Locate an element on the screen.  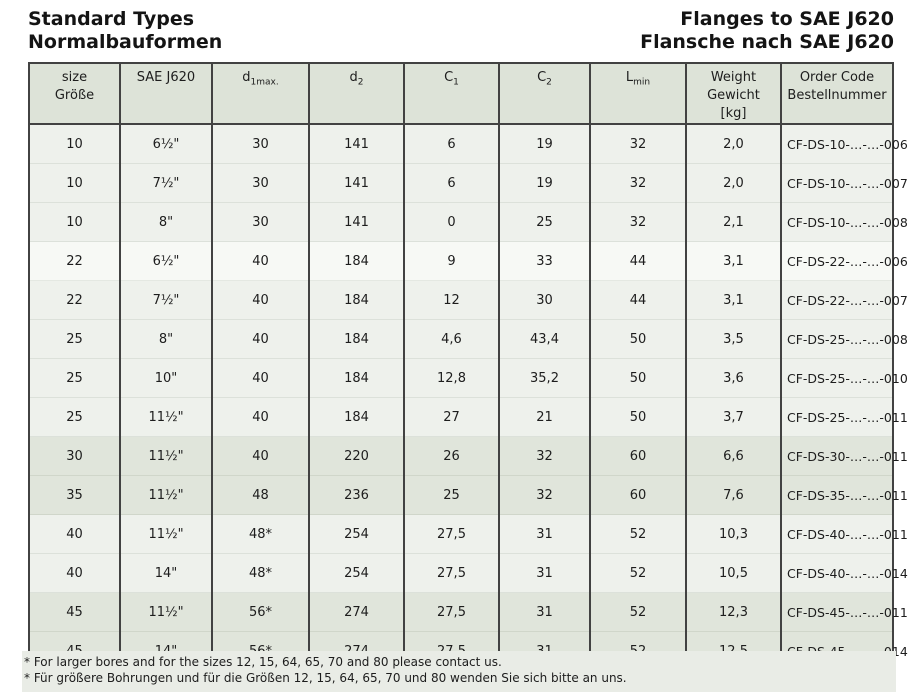
cell-d1max: 48* is located at coordinates (260, 534).